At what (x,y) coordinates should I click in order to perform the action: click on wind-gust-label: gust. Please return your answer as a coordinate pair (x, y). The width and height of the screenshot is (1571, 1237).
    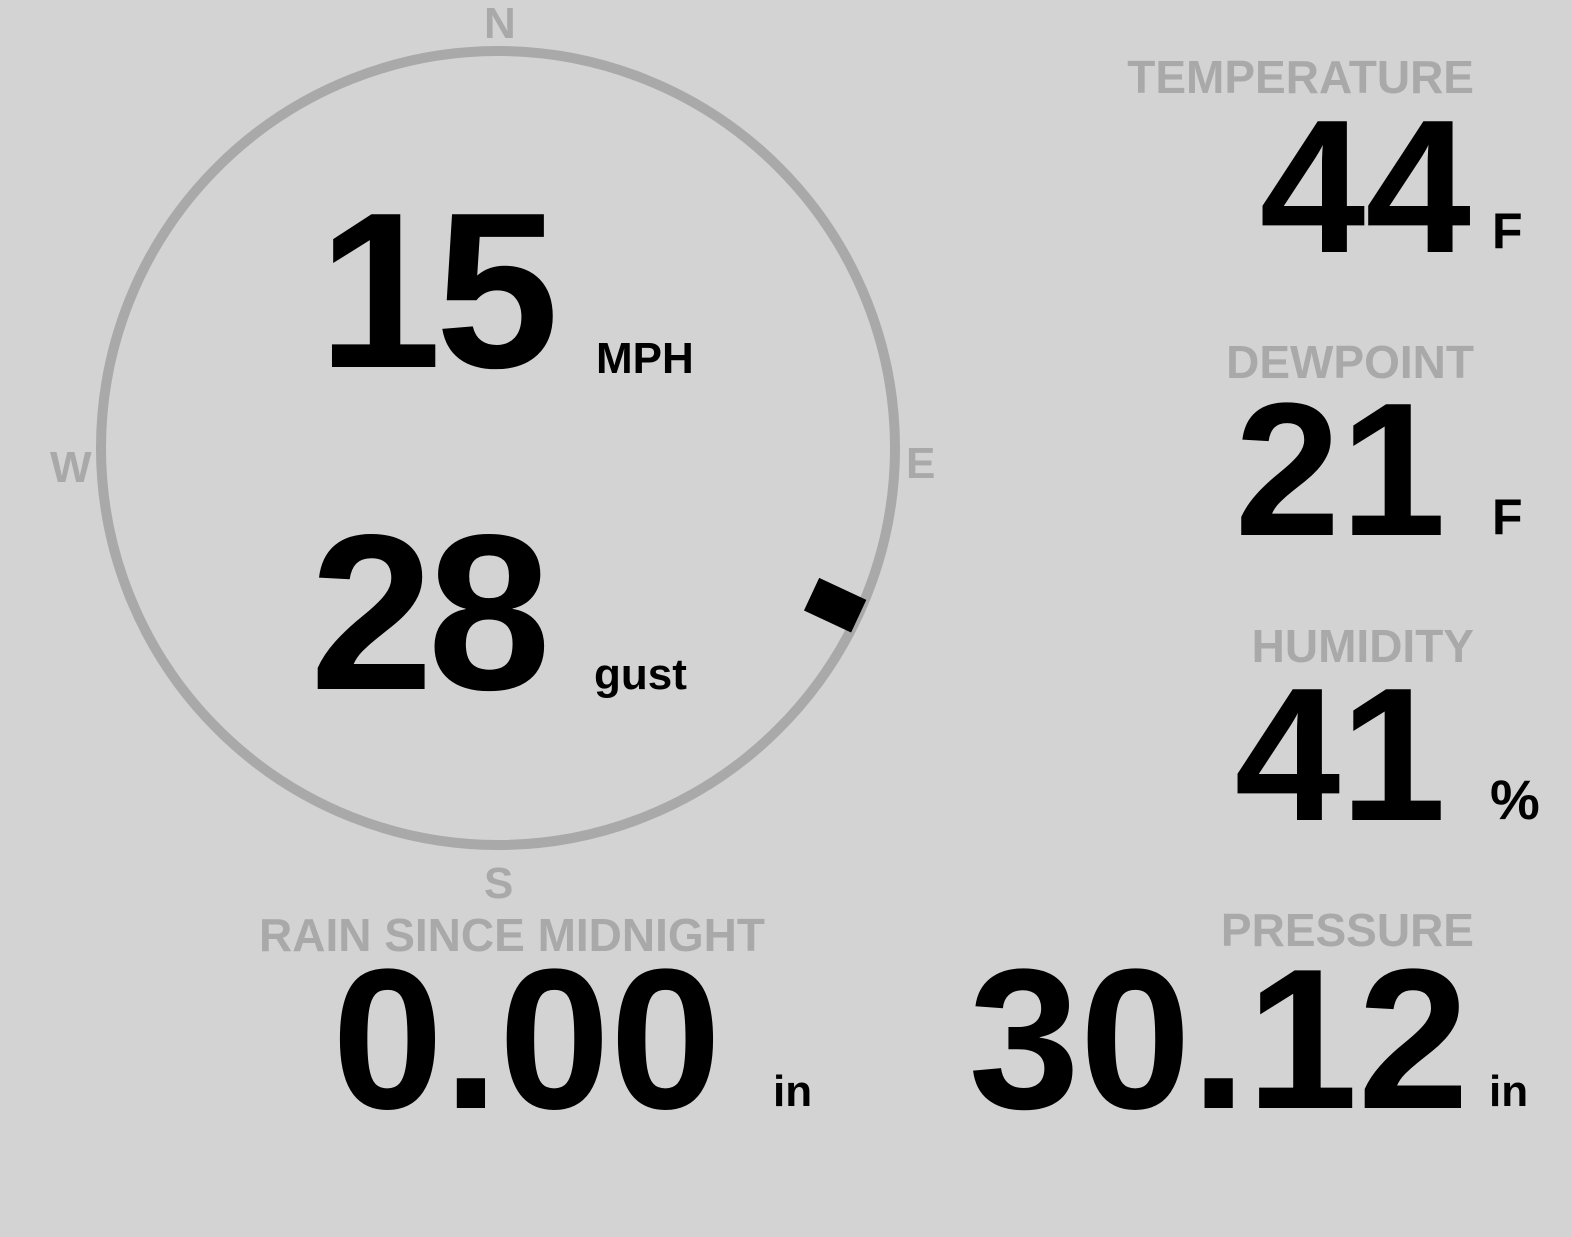
    Looking at the image, I should click on (640, 674).